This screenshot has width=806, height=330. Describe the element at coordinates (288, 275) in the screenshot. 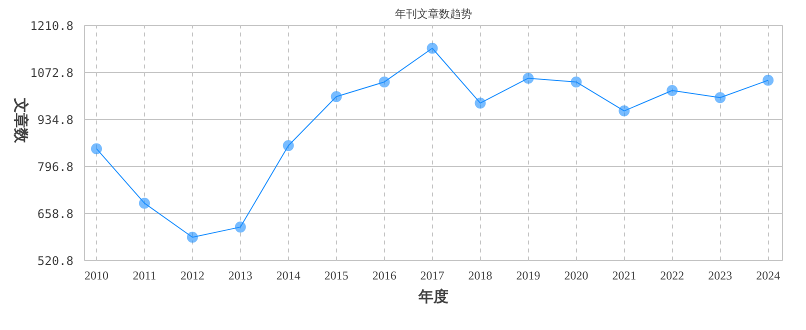

I see `x-tick-label: 2014` at that location.